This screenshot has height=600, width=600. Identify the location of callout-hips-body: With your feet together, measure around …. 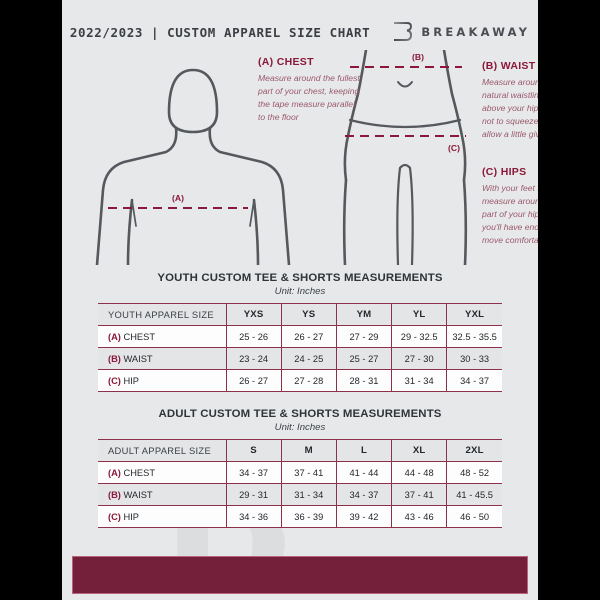
(510, 214).